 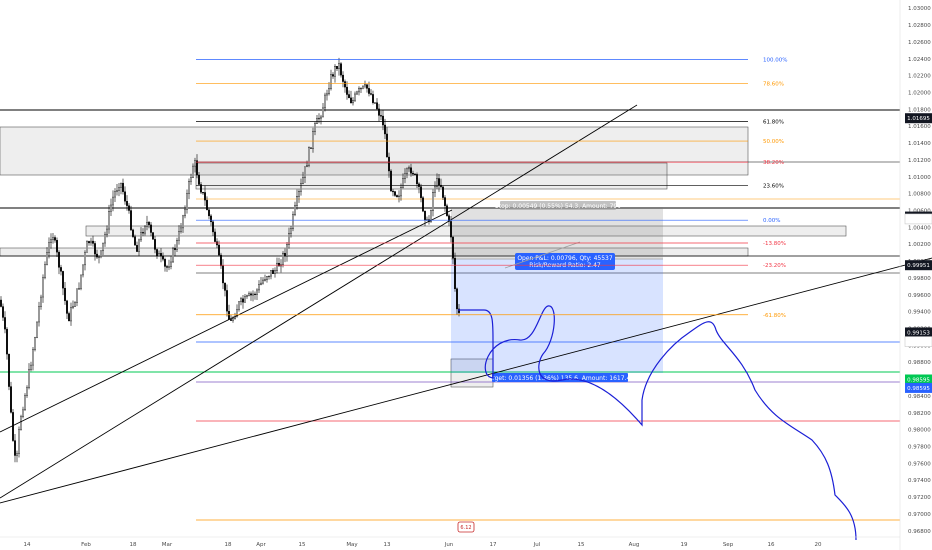 I want to click on price-tick-label: 1.00600, so click(x=919, y=212).